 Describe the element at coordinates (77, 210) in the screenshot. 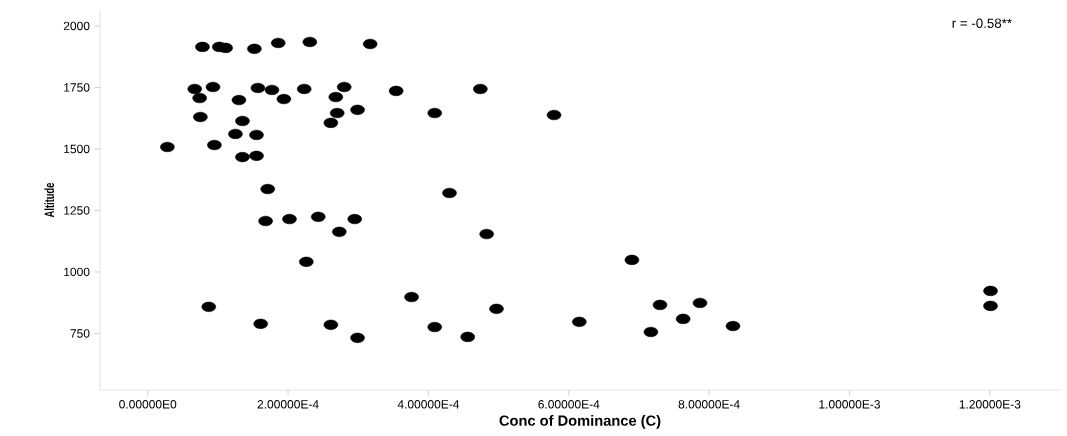

I see `y-tick-label: 1250` at that location.